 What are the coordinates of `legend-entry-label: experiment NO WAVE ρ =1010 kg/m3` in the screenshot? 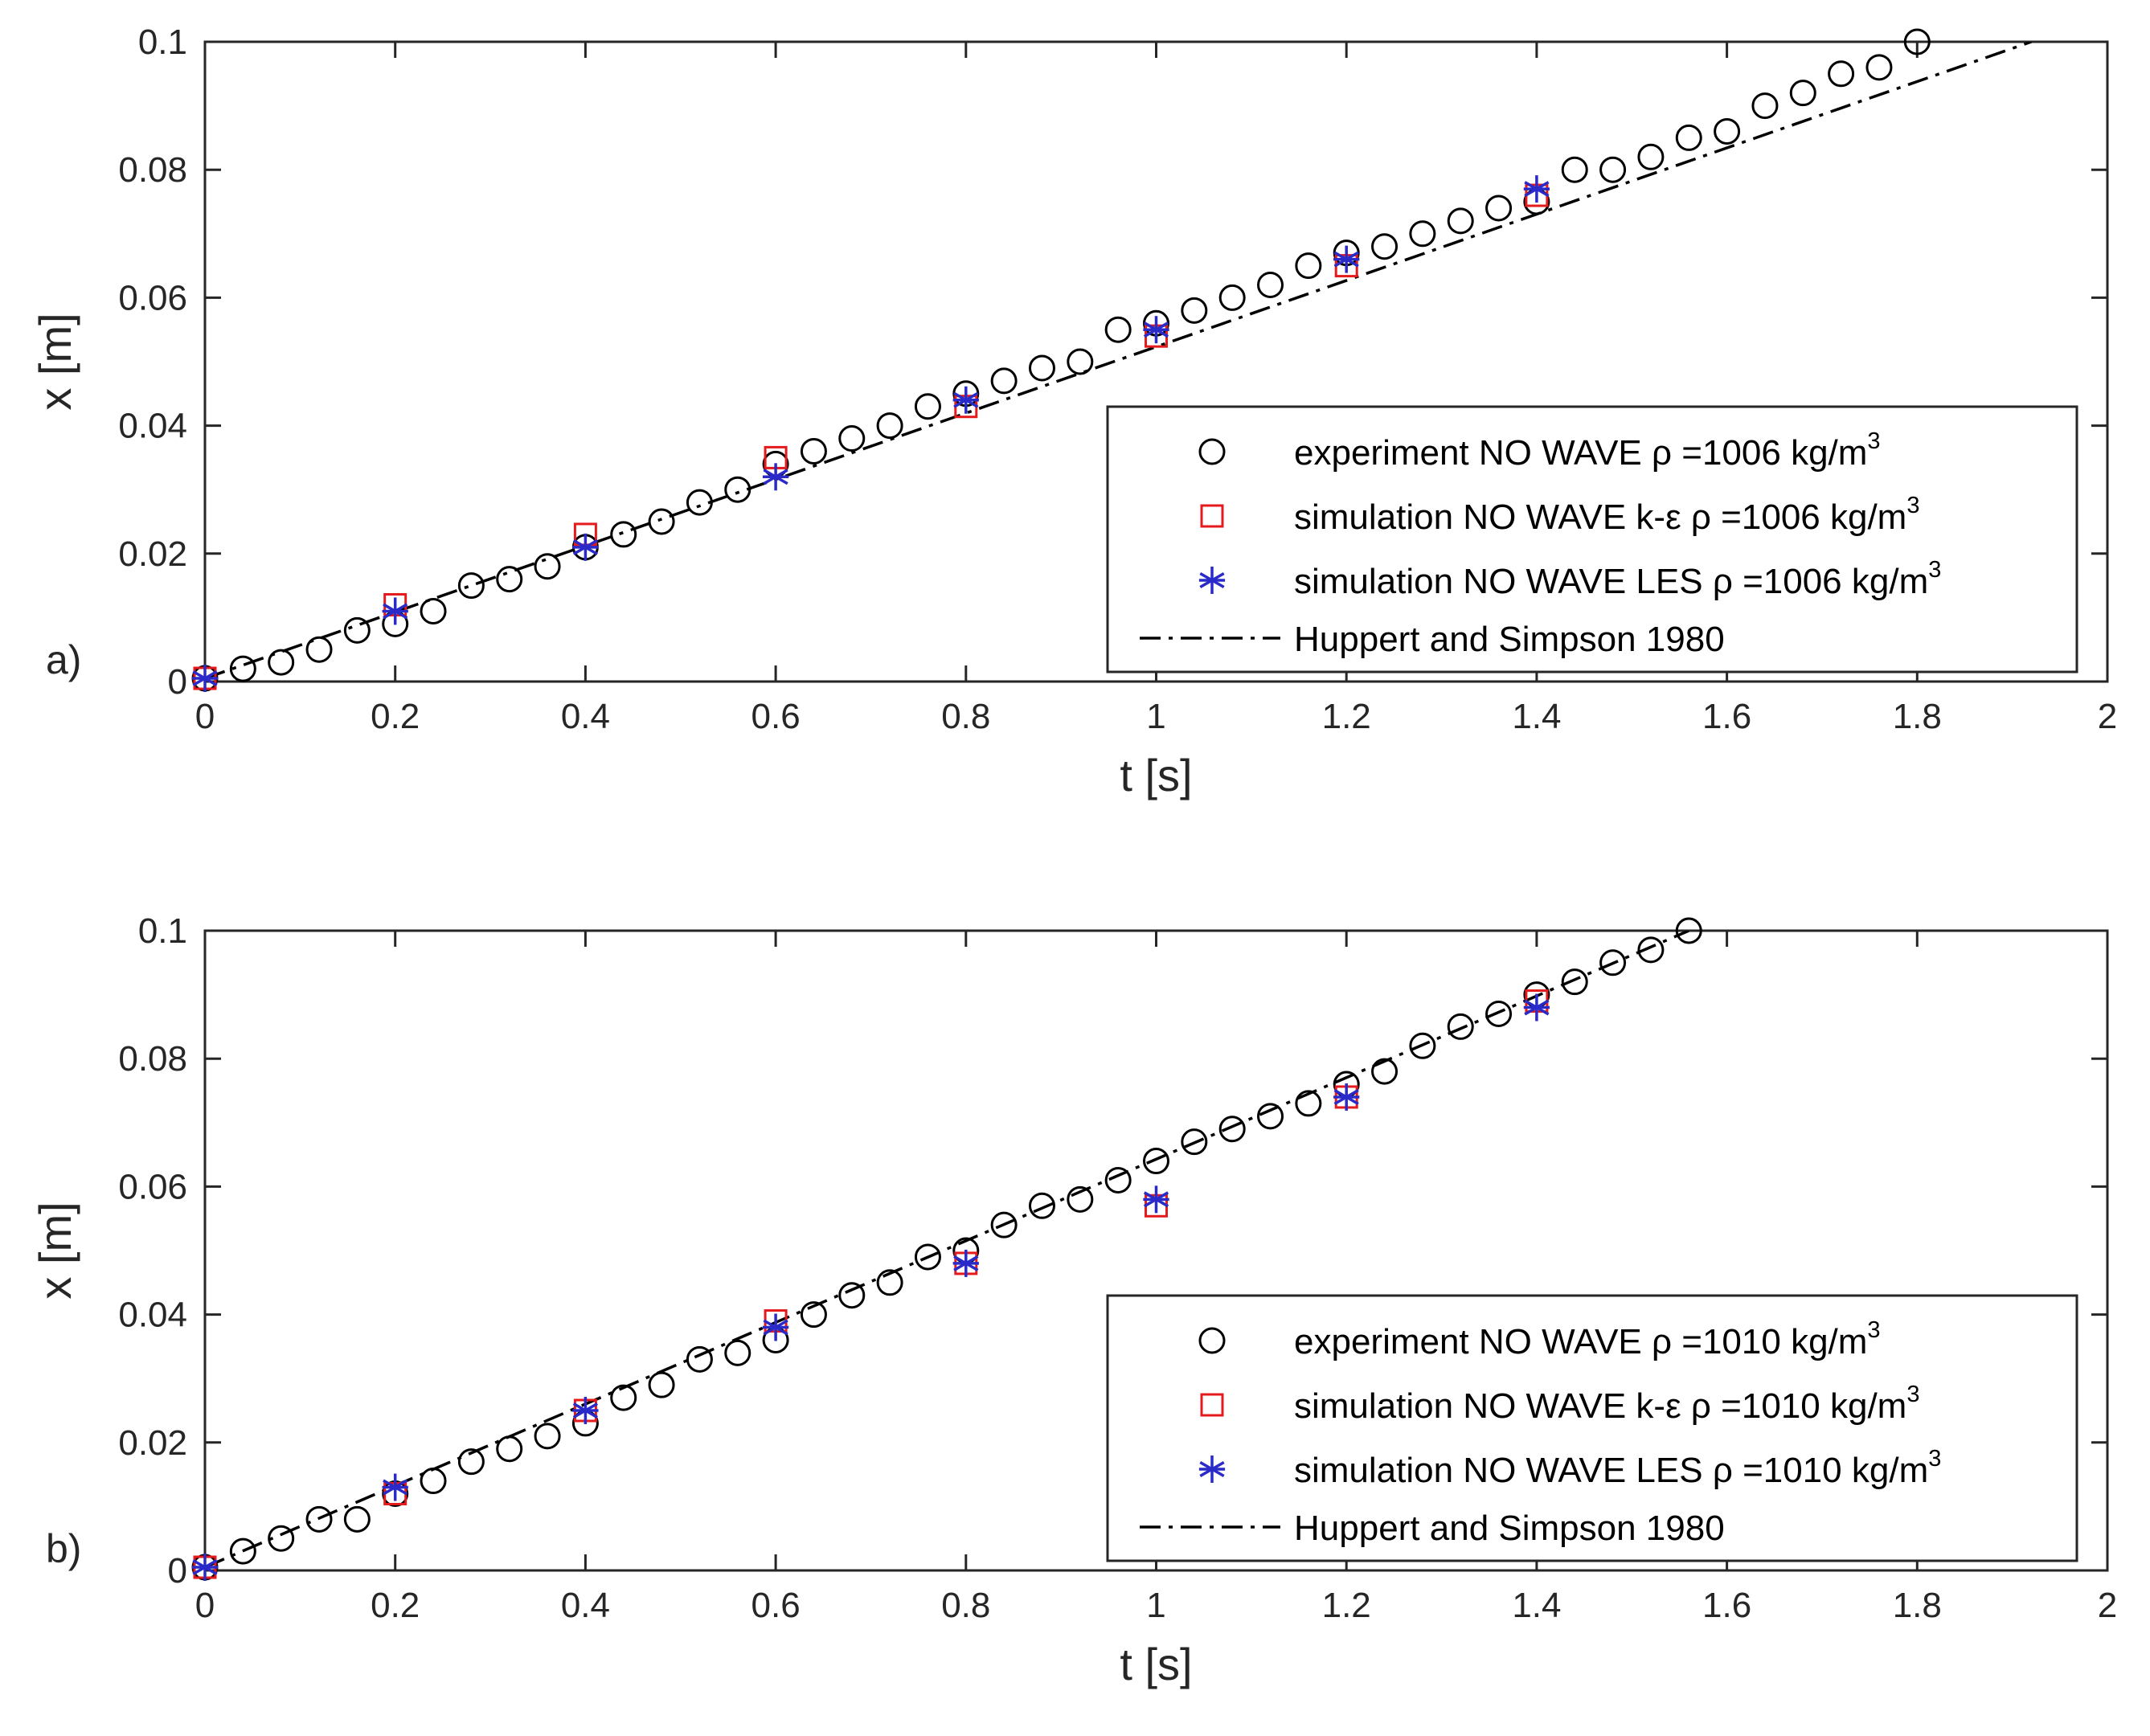 It's located at (1587, 1339).